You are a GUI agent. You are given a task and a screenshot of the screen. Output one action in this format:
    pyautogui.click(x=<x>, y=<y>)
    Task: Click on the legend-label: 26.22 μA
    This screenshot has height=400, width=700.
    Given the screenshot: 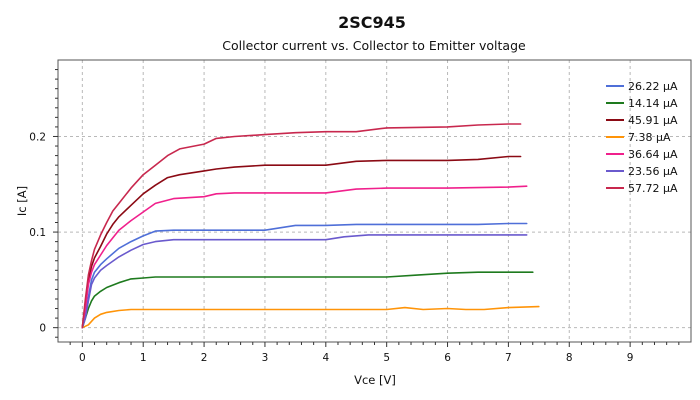 What is the action you would take?
    pyautogui.click(x=653, y=86)
    